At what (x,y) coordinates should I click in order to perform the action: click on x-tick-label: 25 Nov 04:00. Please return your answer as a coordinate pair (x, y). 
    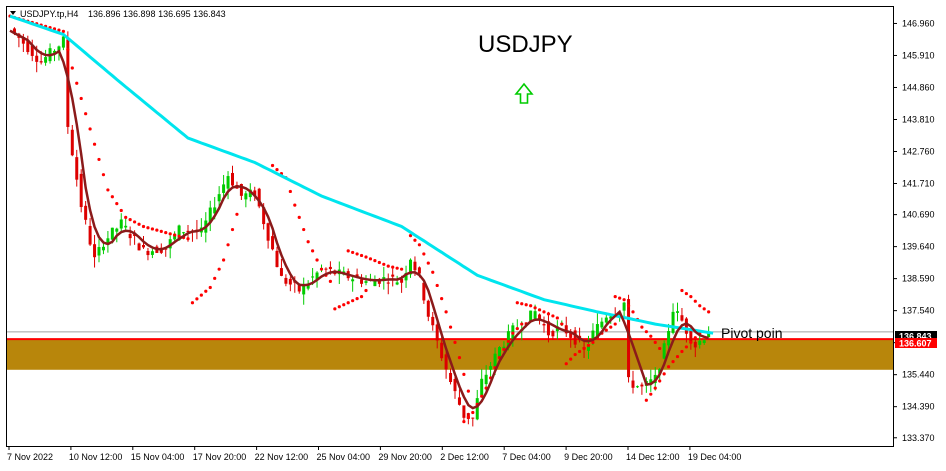
    Looking at the image, I should click on (344, 457).